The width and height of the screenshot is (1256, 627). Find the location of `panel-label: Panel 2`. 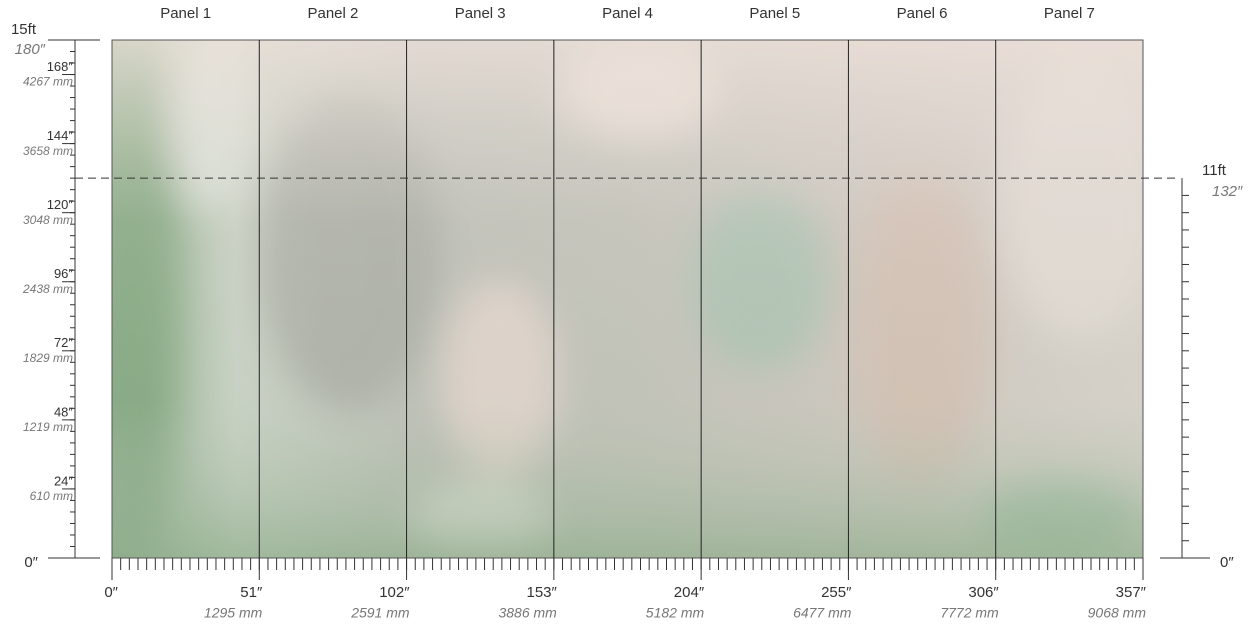

panel-label: Panel 2 is located at coordinates (332, 13).